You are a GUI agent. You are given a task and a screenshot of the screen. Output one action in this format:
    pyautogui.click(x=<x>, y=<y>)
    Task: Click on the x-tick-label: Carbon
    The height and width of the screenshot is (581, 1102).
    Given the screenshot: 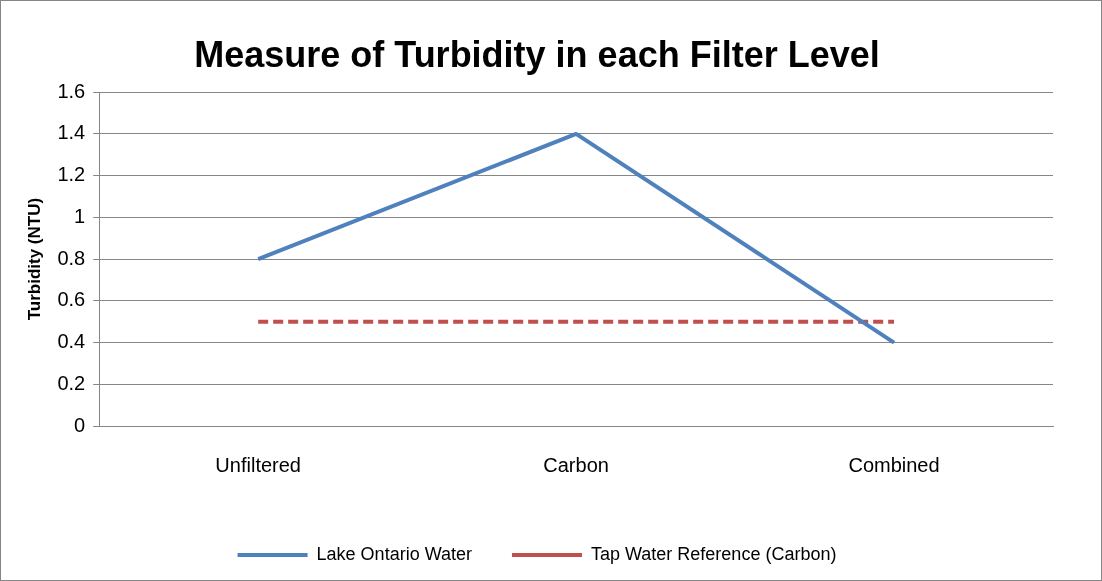 What is the action you would take?
    pyautogui.click(x=576, y=464)
    